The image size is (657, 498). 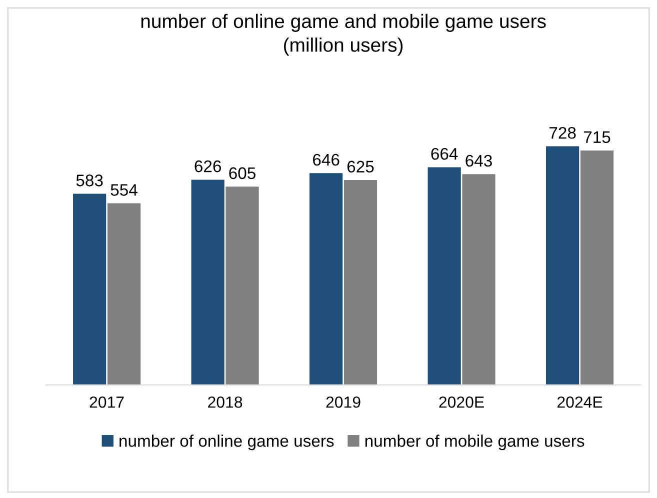 What do you see at coordinates (579, 402) in the screenshot?
I see `x-tick-label: 2024E` at bounding box center [579, 402].